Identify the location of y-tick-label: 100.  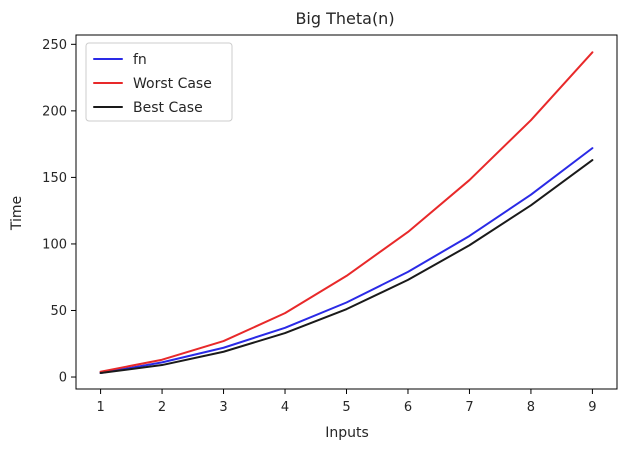
(54, 244).